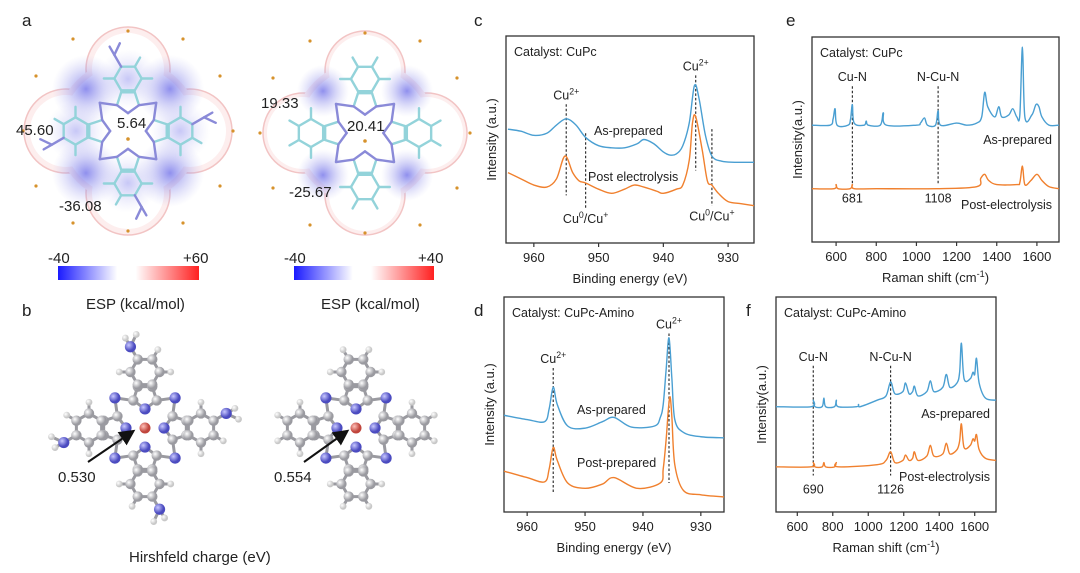  I want to click on x-tick-label: 940, so click(663, 257).